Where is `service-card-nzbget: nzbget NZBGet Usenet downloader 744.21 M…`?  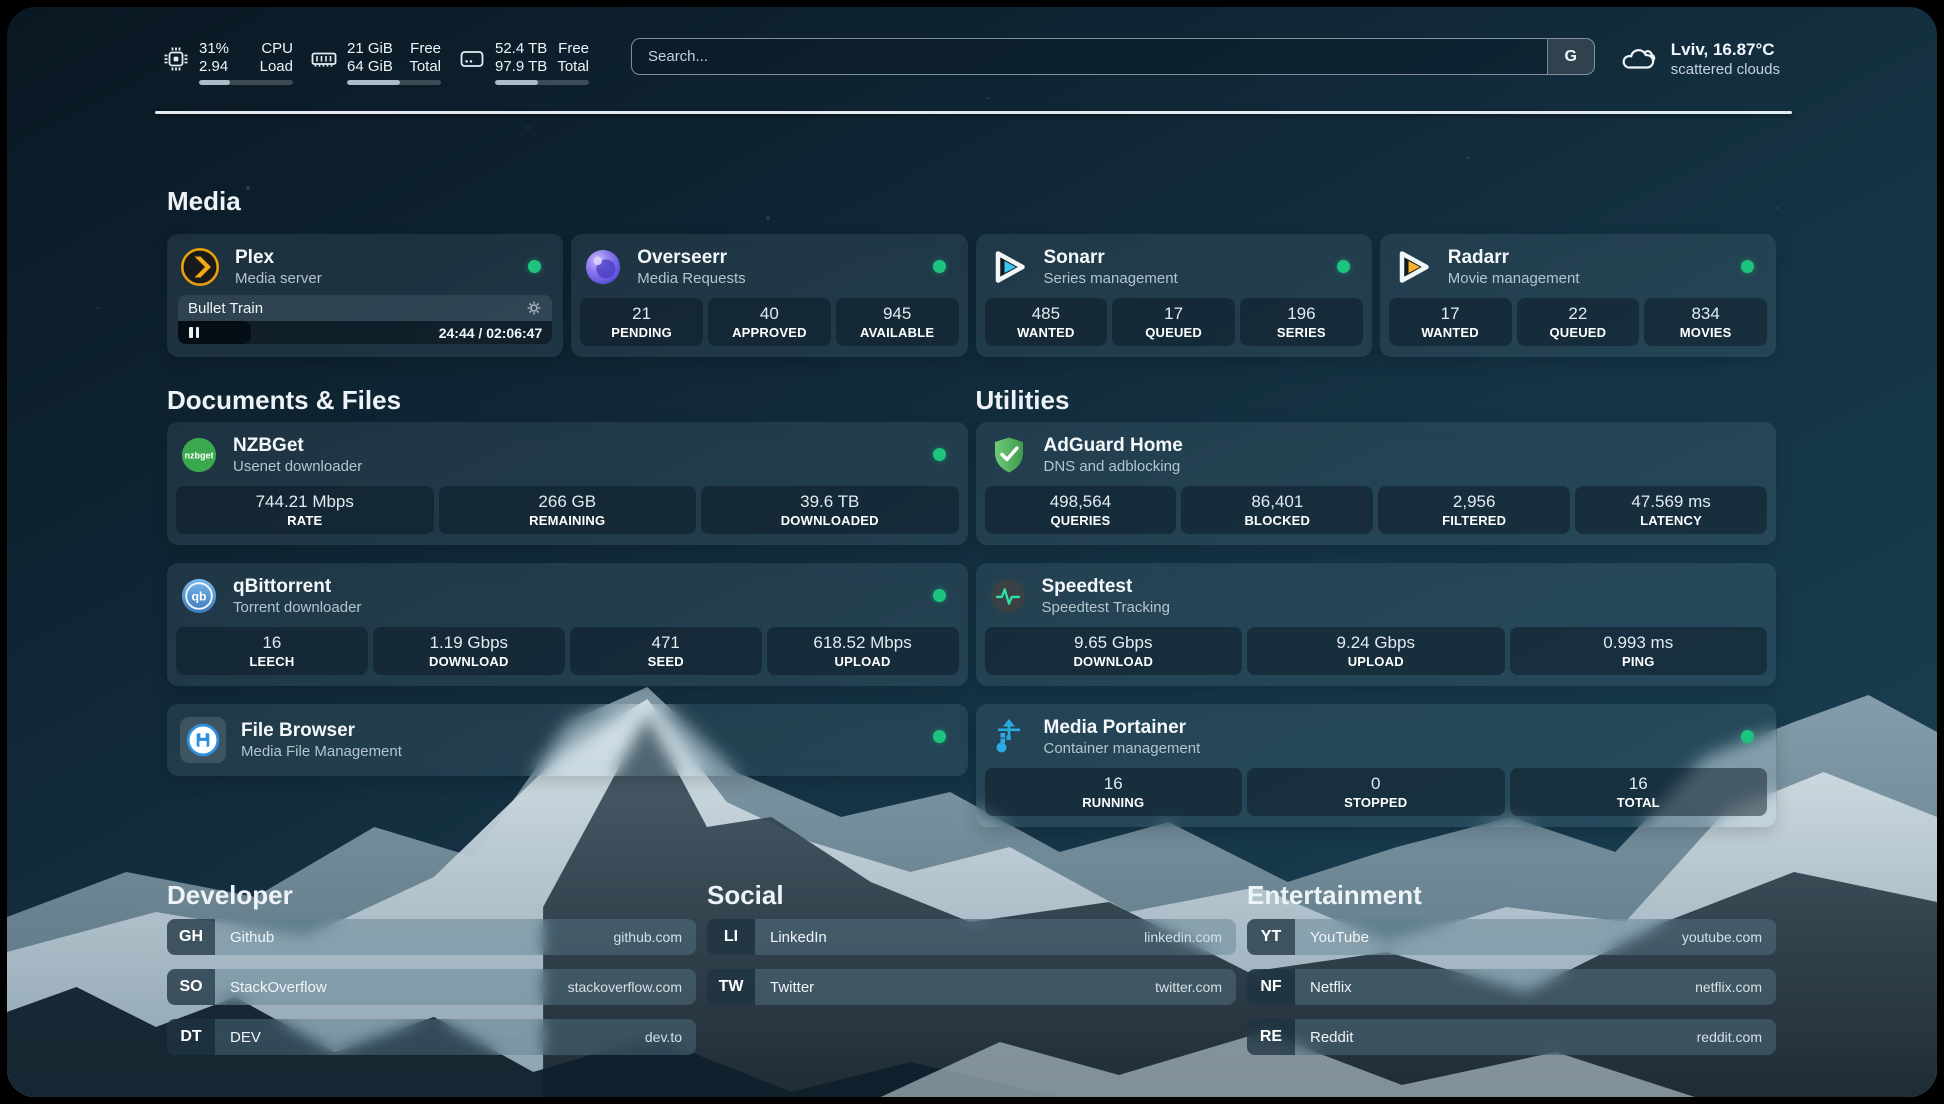
service-card-nzbget: nzbget NZBGet Usenet downloader 744.21 M… is located at coordinates (567, 483).